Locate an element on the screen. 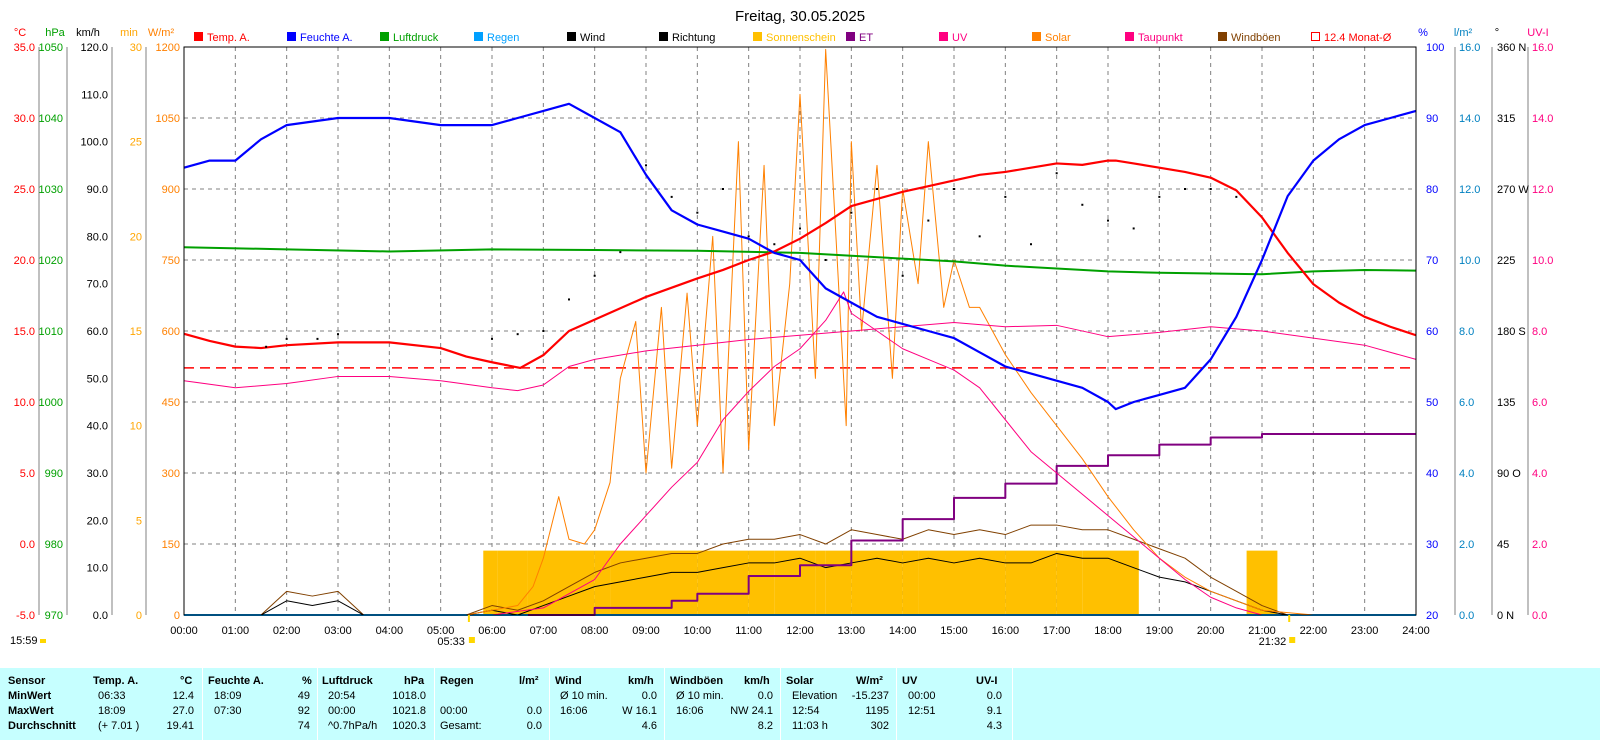  rain-axis-tick: 6.0 is located at coordinates (1466, 403).